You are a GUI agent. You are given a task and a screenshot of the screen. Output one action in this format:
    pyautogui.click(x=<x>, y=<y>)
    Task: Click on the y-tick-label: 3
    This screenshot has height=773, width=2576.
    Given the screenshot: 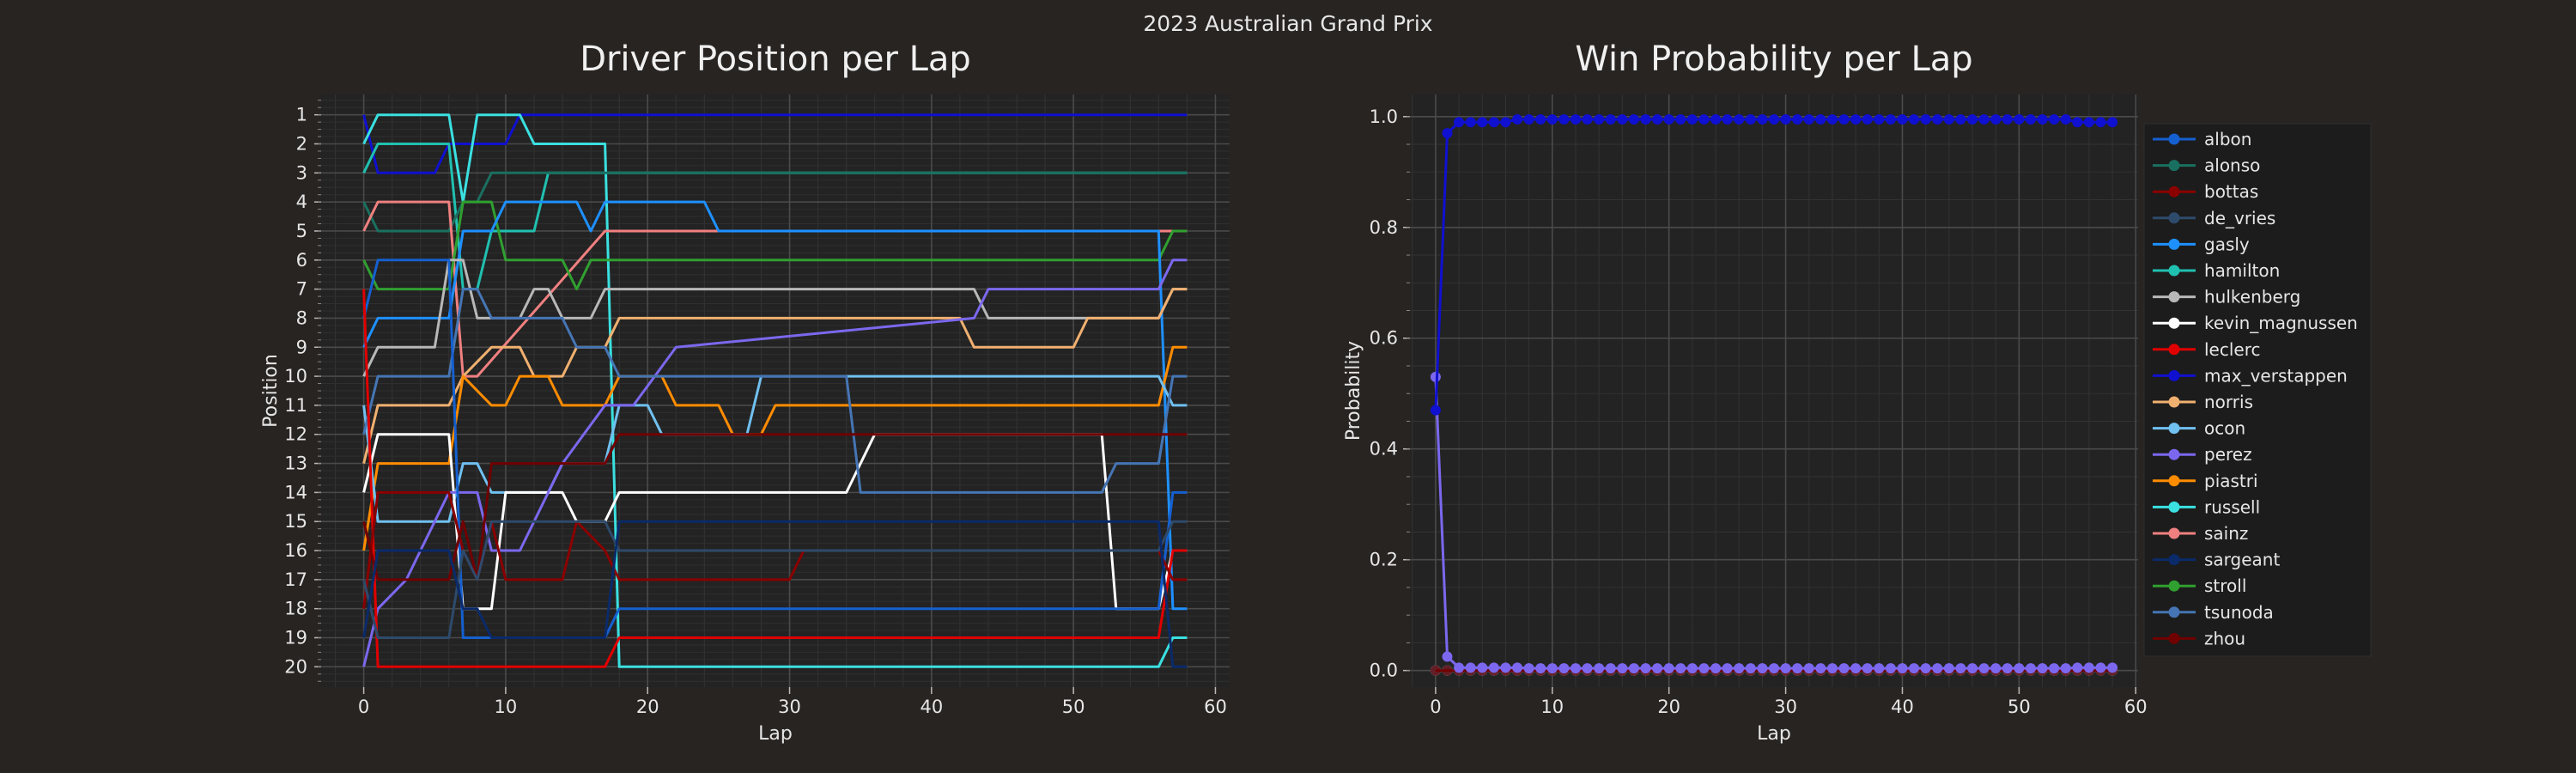 What is the action you would take?
    pyautogui.click(x=301, y=172)
    